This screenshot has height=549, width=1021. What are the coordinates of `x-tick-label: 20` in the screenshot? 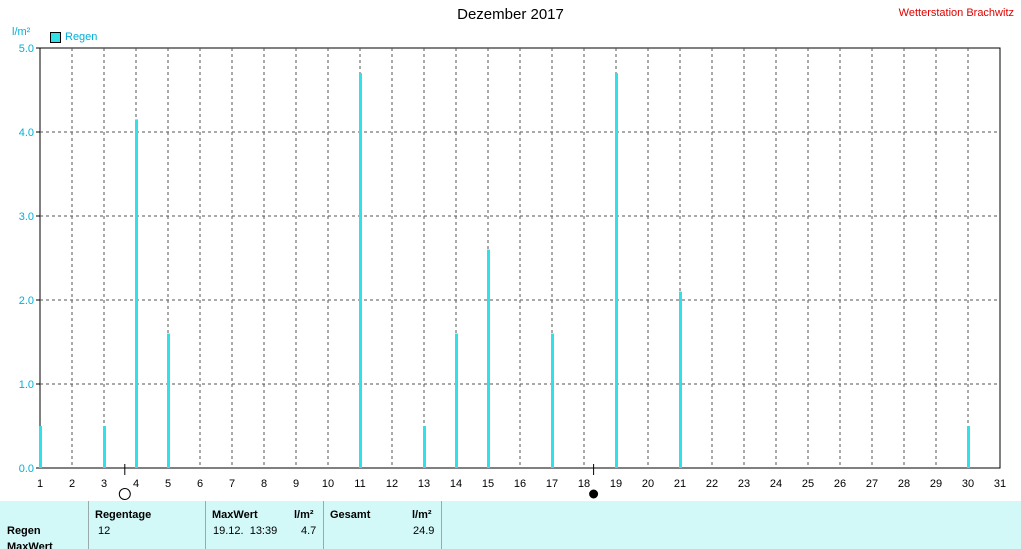 It's located at (648, 484).